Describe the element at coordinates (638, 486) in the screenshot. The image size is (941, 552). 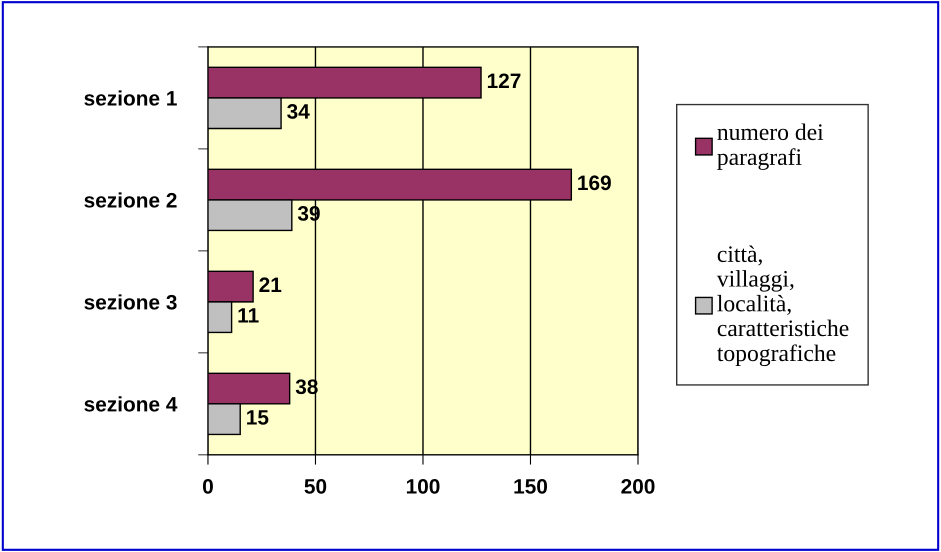
I see `x-tick-label: 200` at that location.